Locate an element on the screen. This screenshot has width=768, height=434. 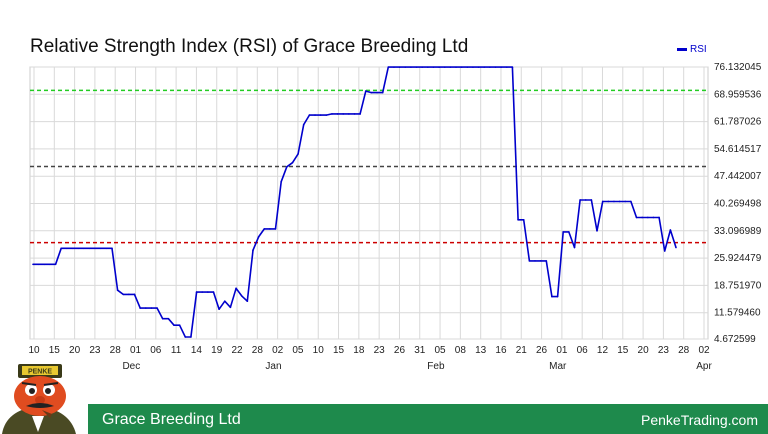
month-label: Mar is located at coordinates (558, 366).